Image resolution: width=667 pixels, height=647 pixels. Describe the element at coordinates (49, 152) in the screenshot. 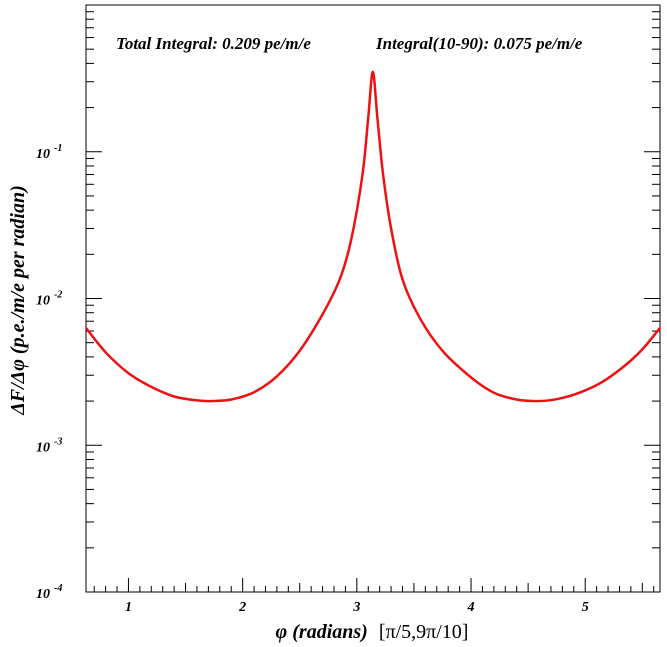

I see `y-tick-label: 10 -1` at that location.